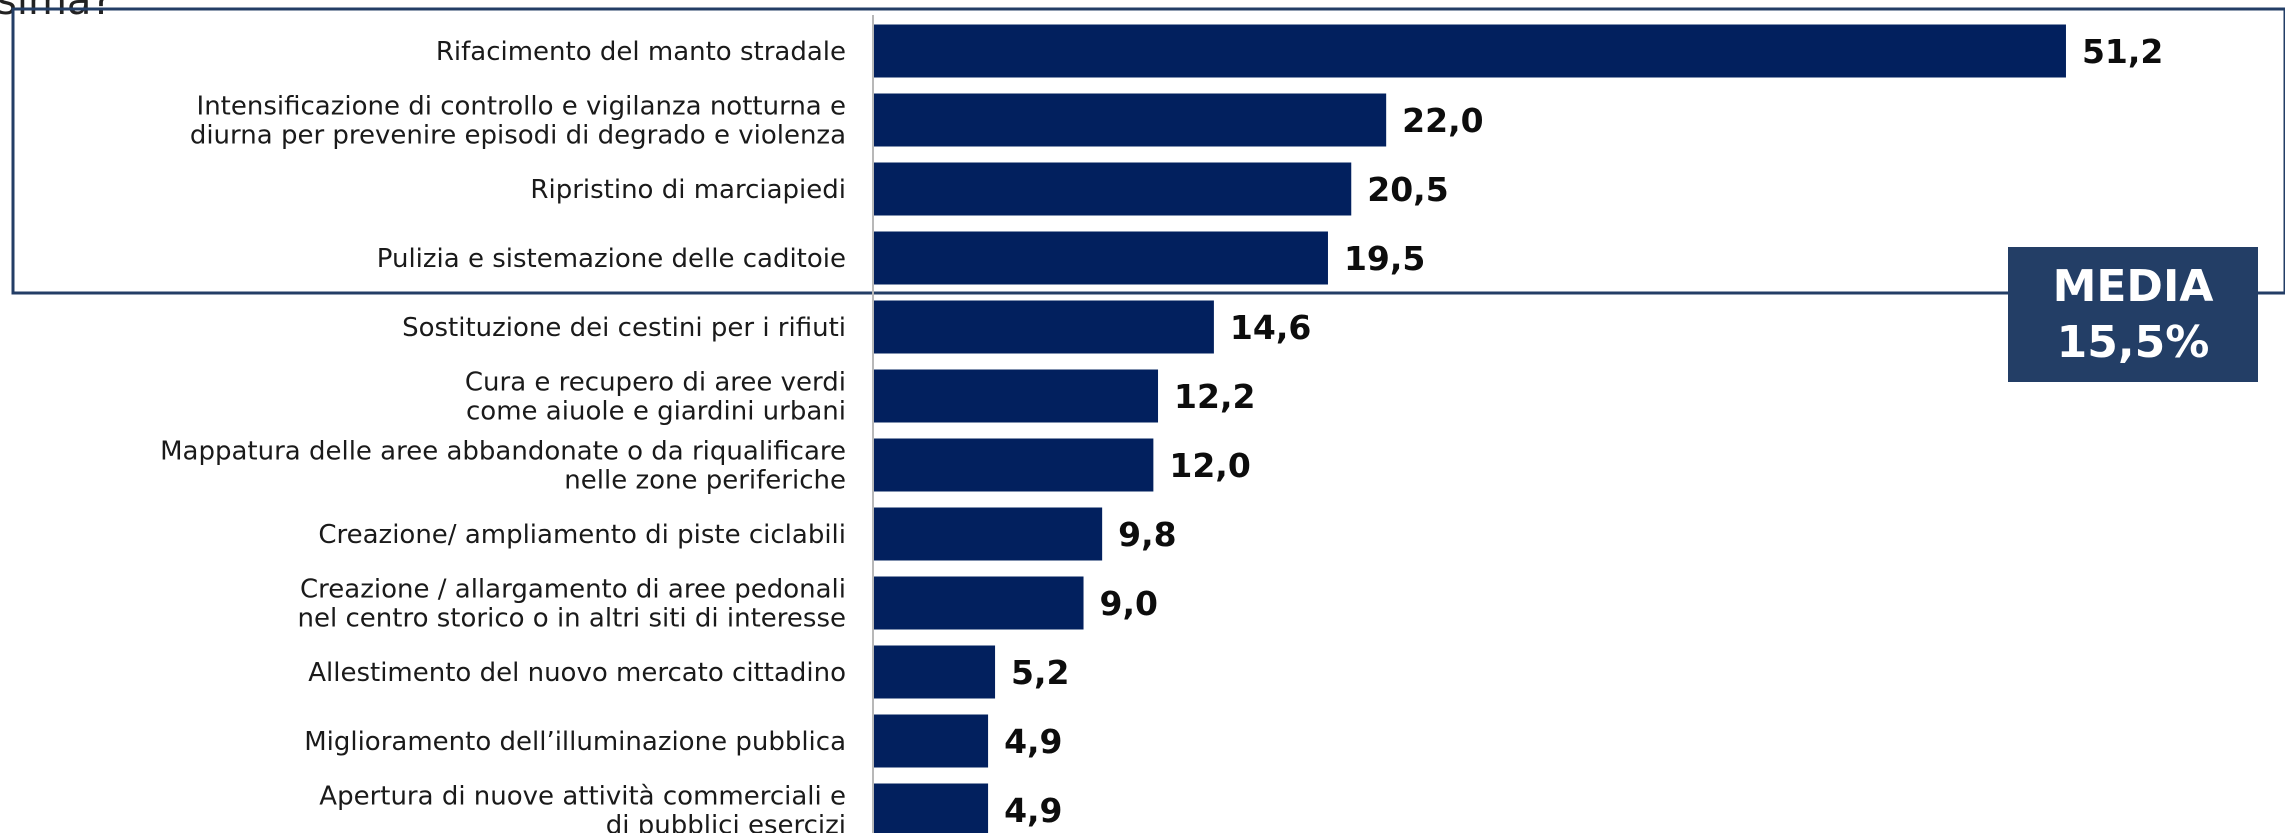  What do you see at coordinates (56, 12) in the screenshot?
I see `chart-title-fragment: sima?` at bounding box center [56, 12].